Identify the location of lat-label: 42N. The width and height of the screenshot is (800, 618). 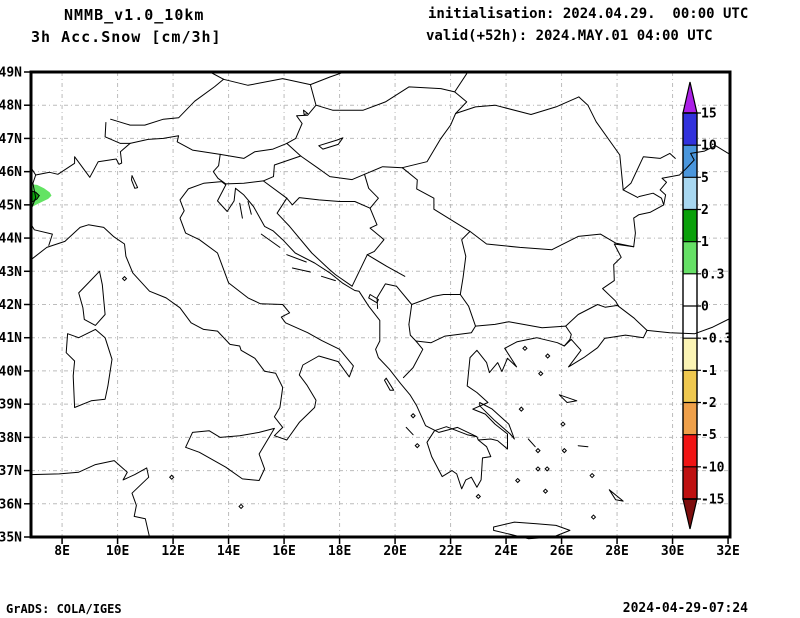
(11, 305).